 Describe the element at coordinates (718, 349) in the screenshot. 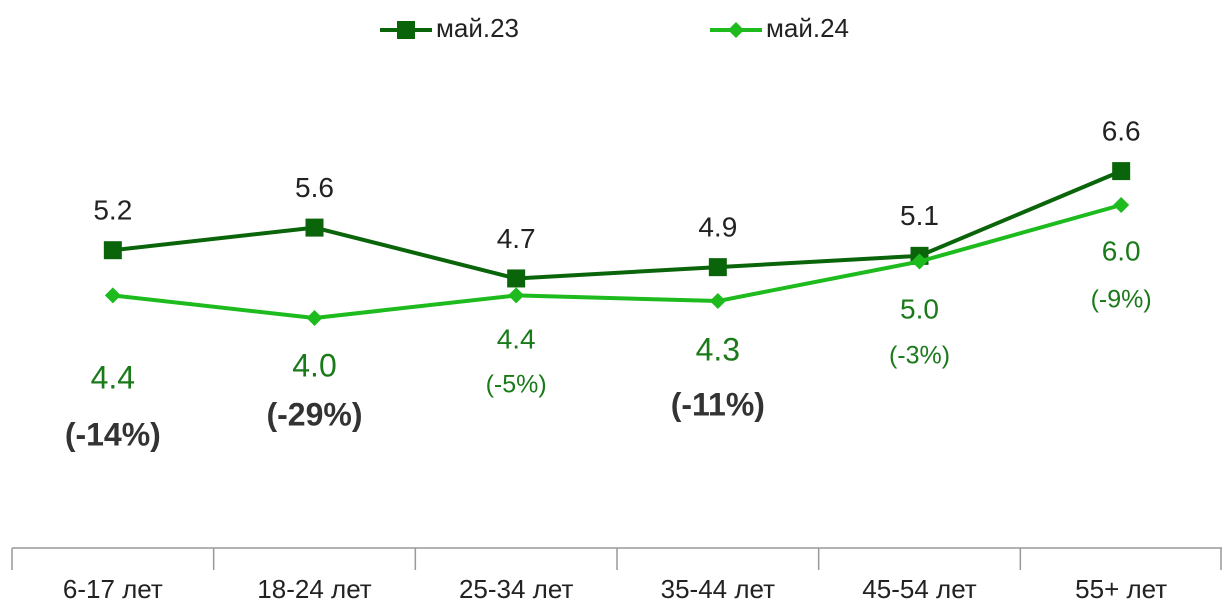

I see `data-label: 4.3` at that location.